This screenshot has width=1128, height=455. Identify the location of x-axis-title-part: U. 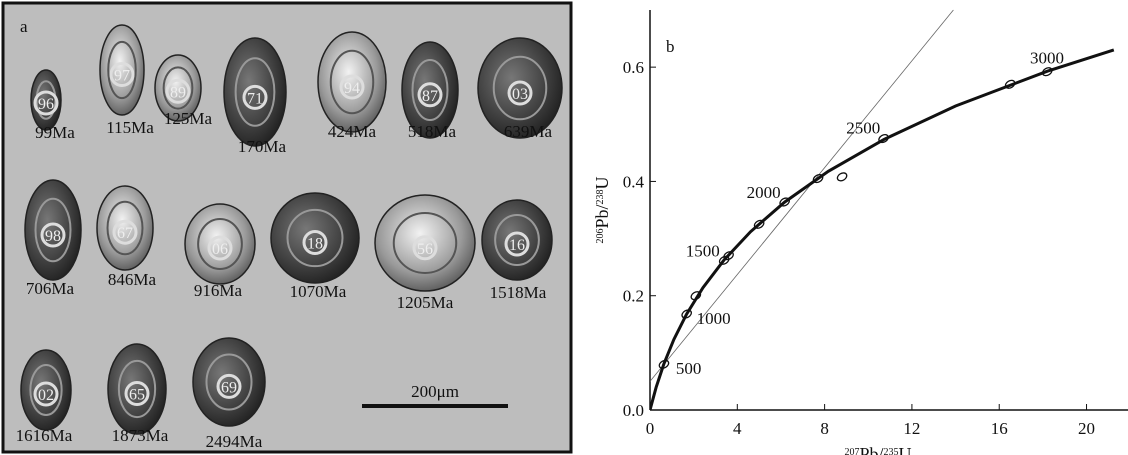
(905, 449).